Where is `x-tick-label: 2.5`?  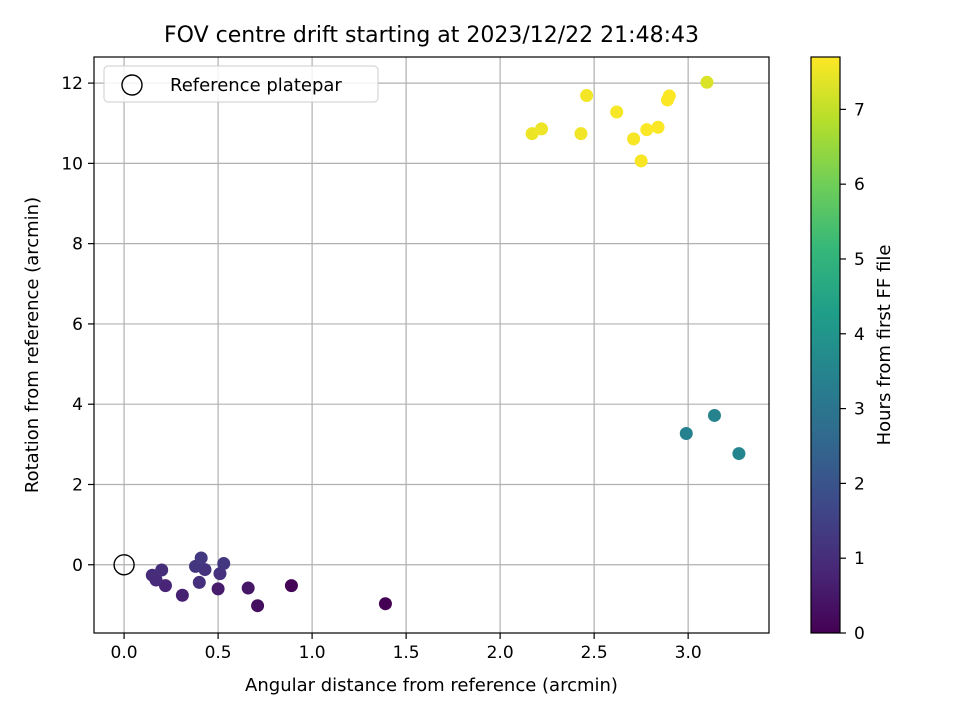 x-tick-label: 2.5 is located at coordinates (594, 653).